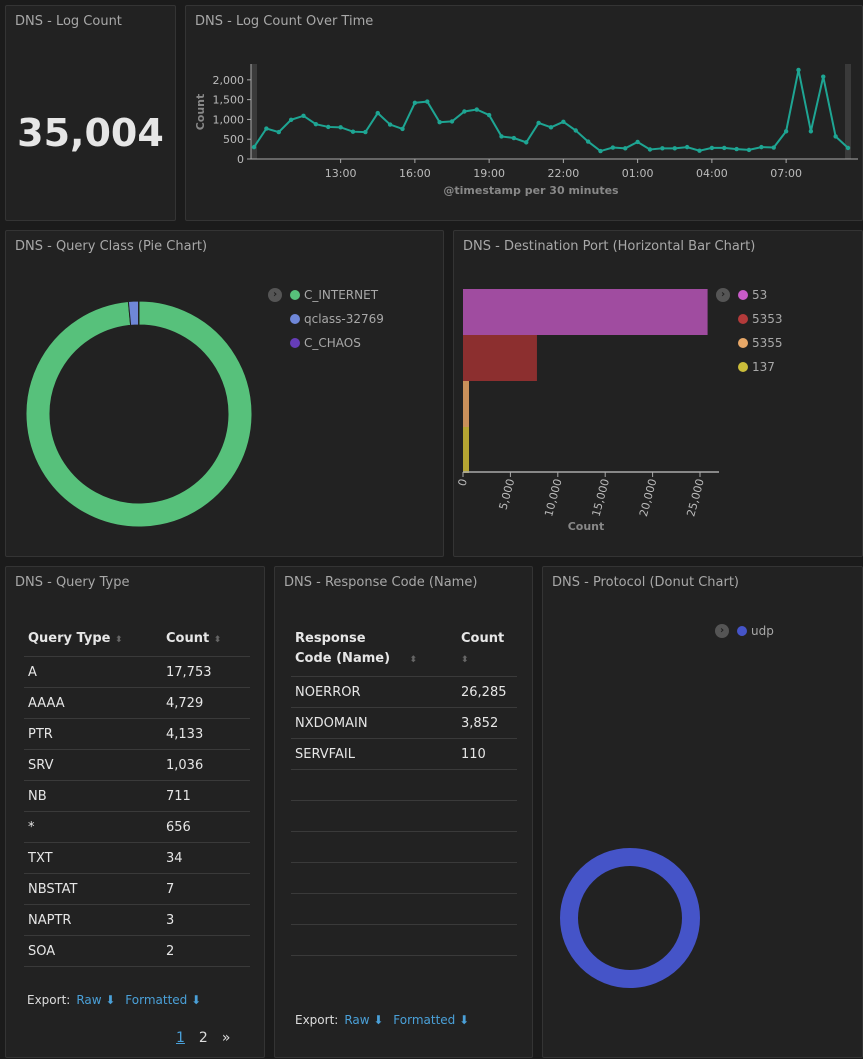  I want to click on page-2: 2, so click(203, 1038).